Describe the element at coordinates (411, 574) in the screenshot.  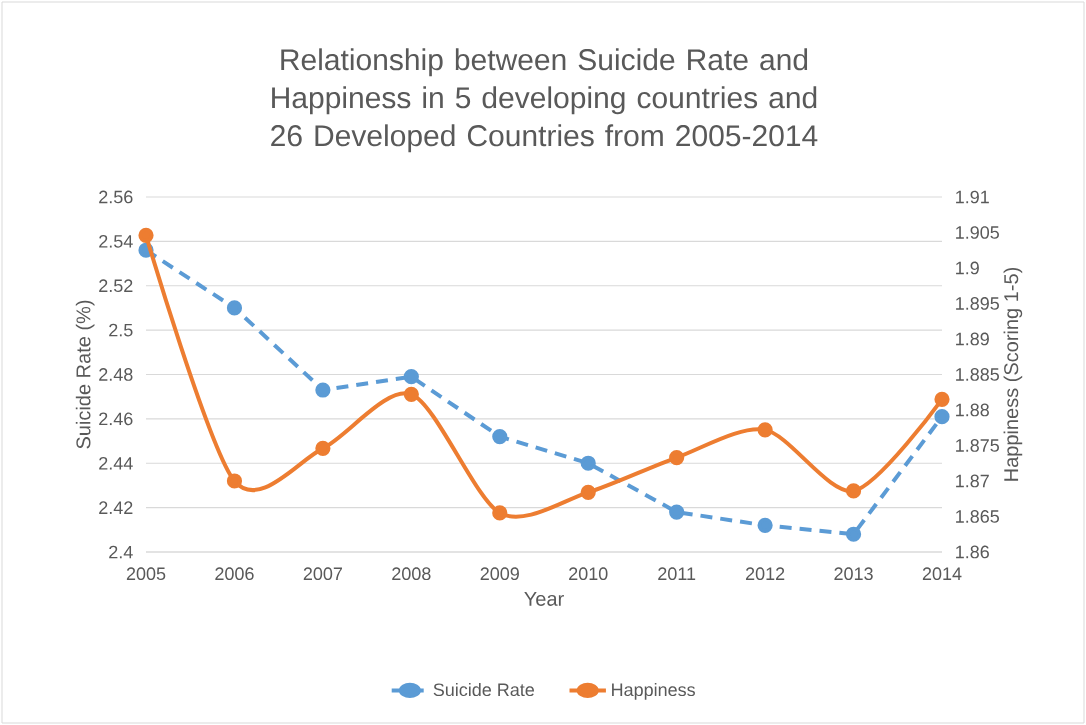
I see `x-tick-label: 2008` at that location.